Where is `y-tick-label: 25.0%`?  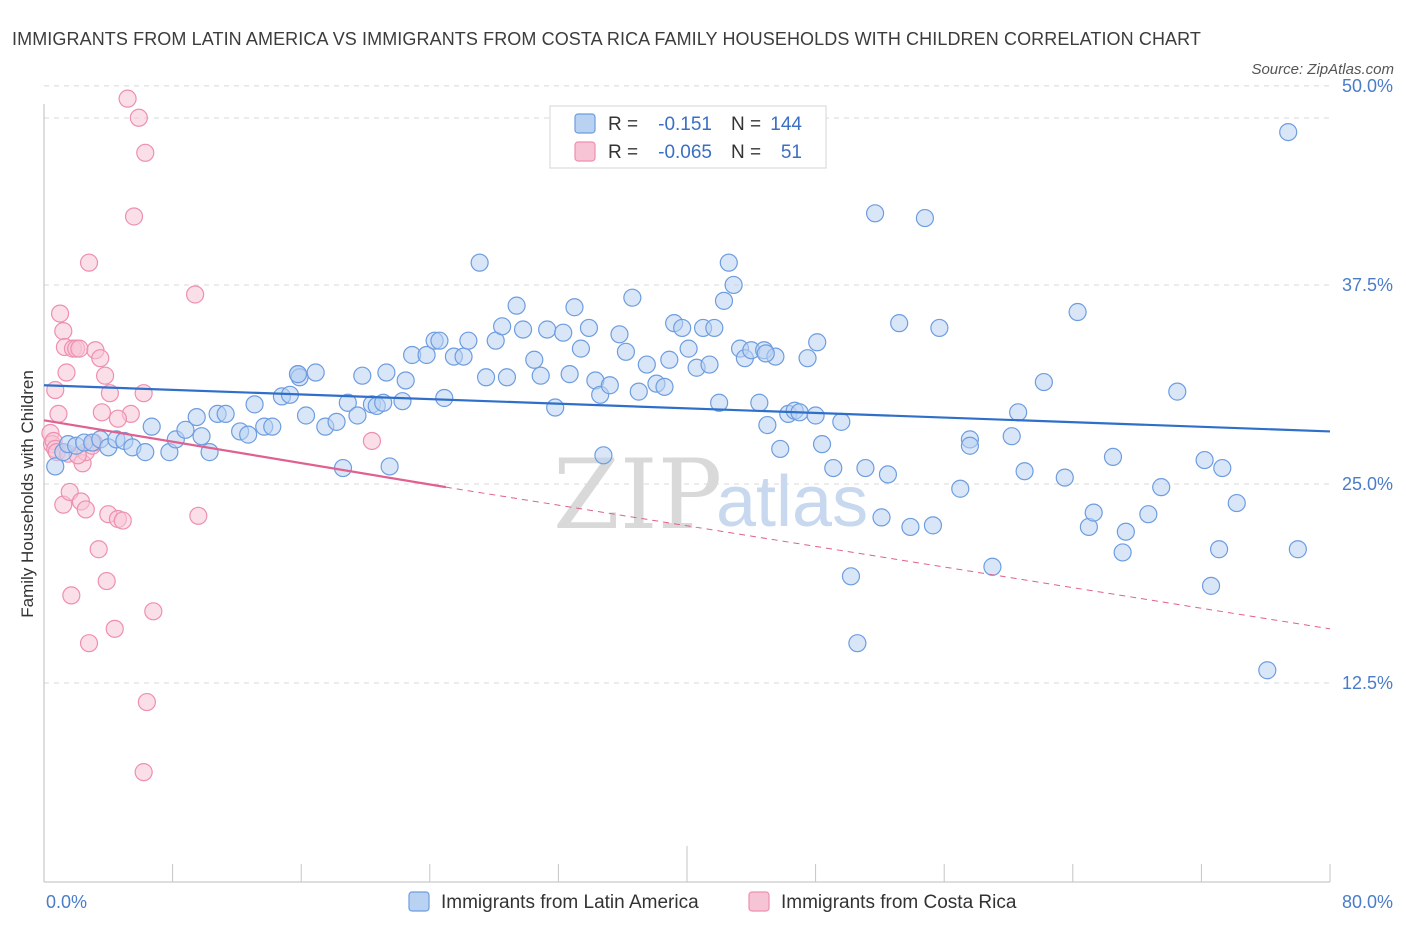 y-tick-label: 25.0% is located at coordinates (1367, 484).